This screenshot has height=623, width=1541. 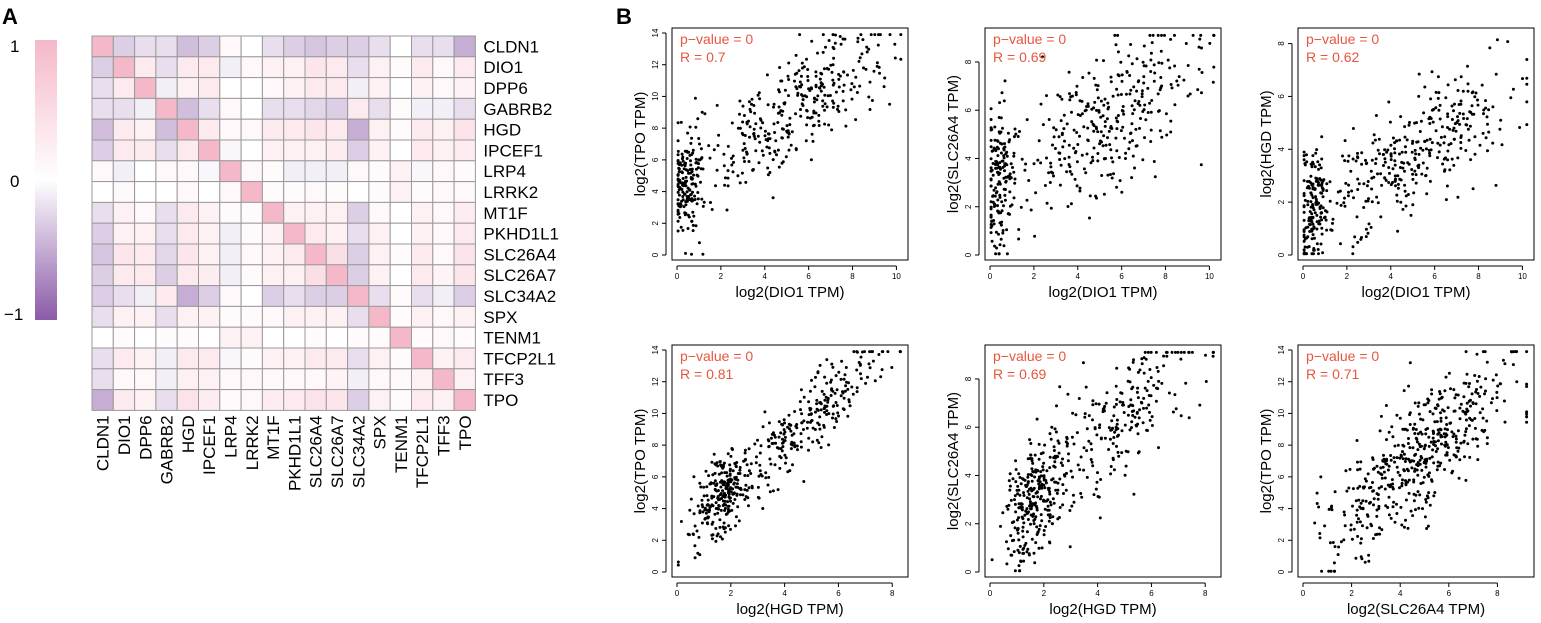 I want to click on x-tick-label: 4, so click(x=784, y=593).